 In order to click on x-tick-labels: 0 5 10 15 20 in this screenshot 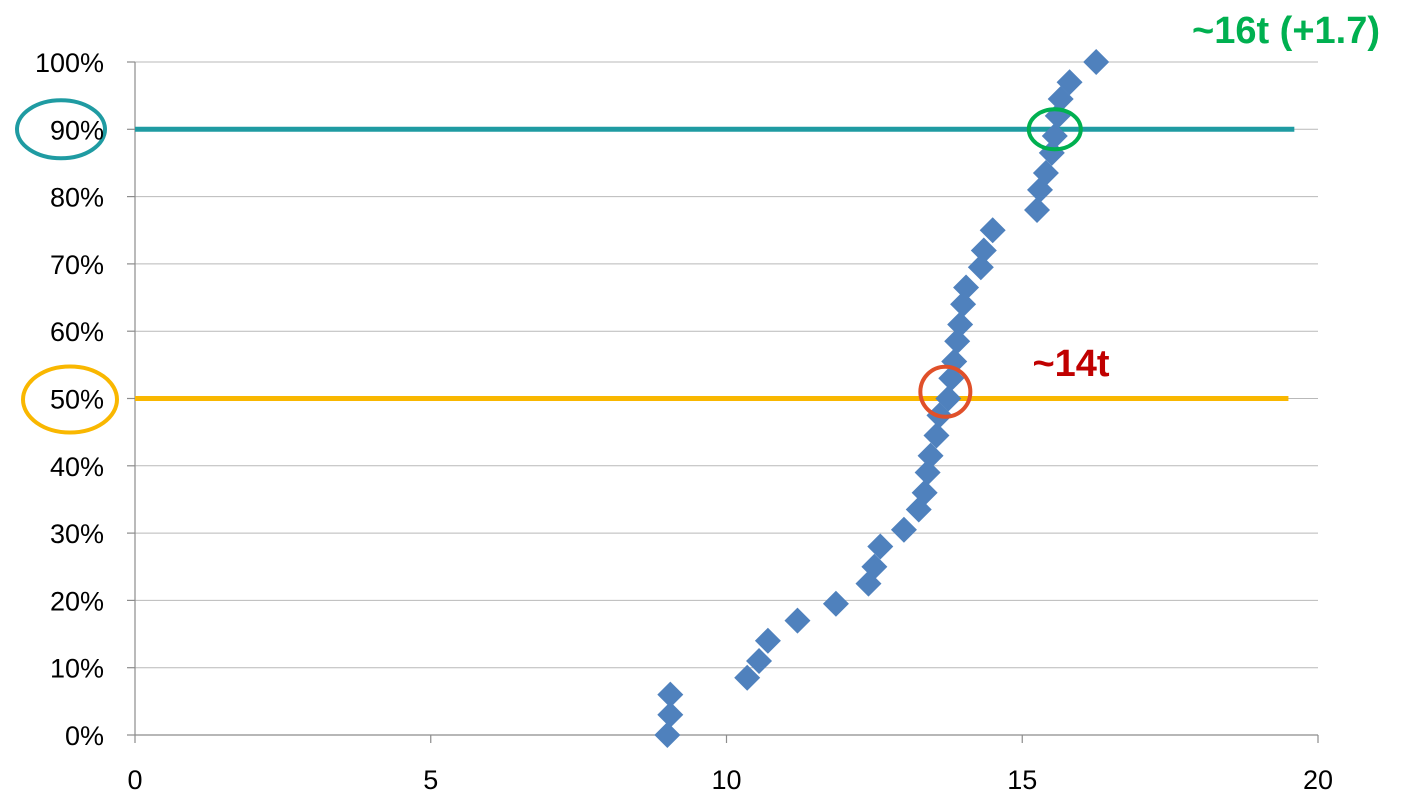, I will do `click(730, 780)`.